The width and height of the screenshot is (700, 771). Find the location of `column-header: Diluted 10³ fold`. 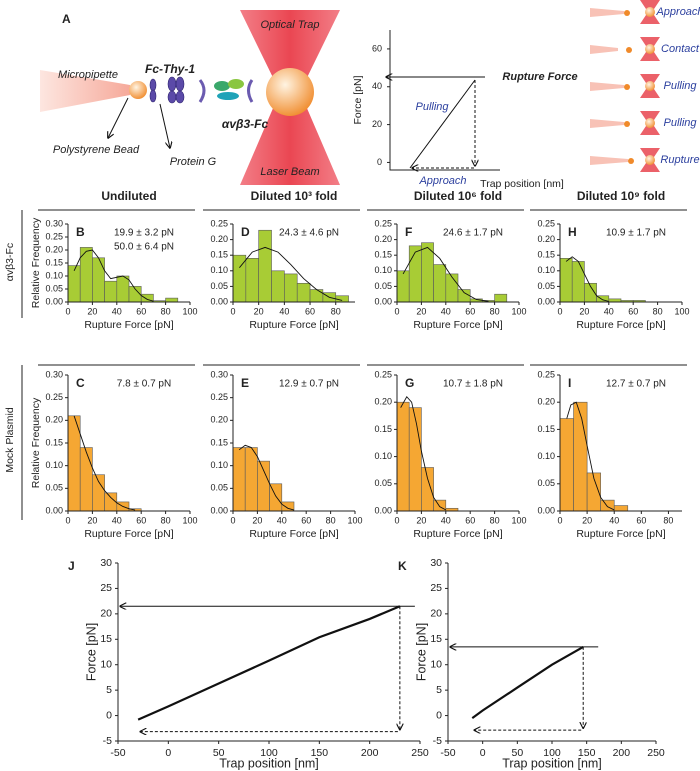

column-header: Diluted 10³ fold is located at coordinates (294, 196).